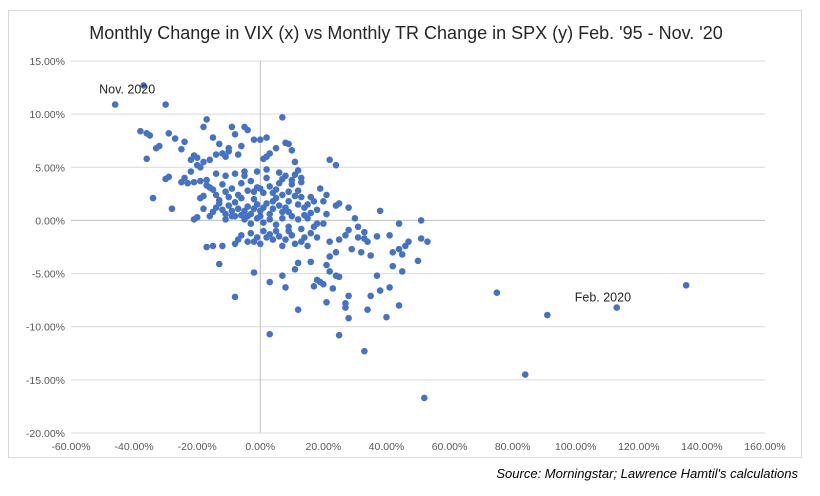 The width and height of the screenshot is (820, 496). I want to click on y-tick-label: -20.00%, so click(45, 434).